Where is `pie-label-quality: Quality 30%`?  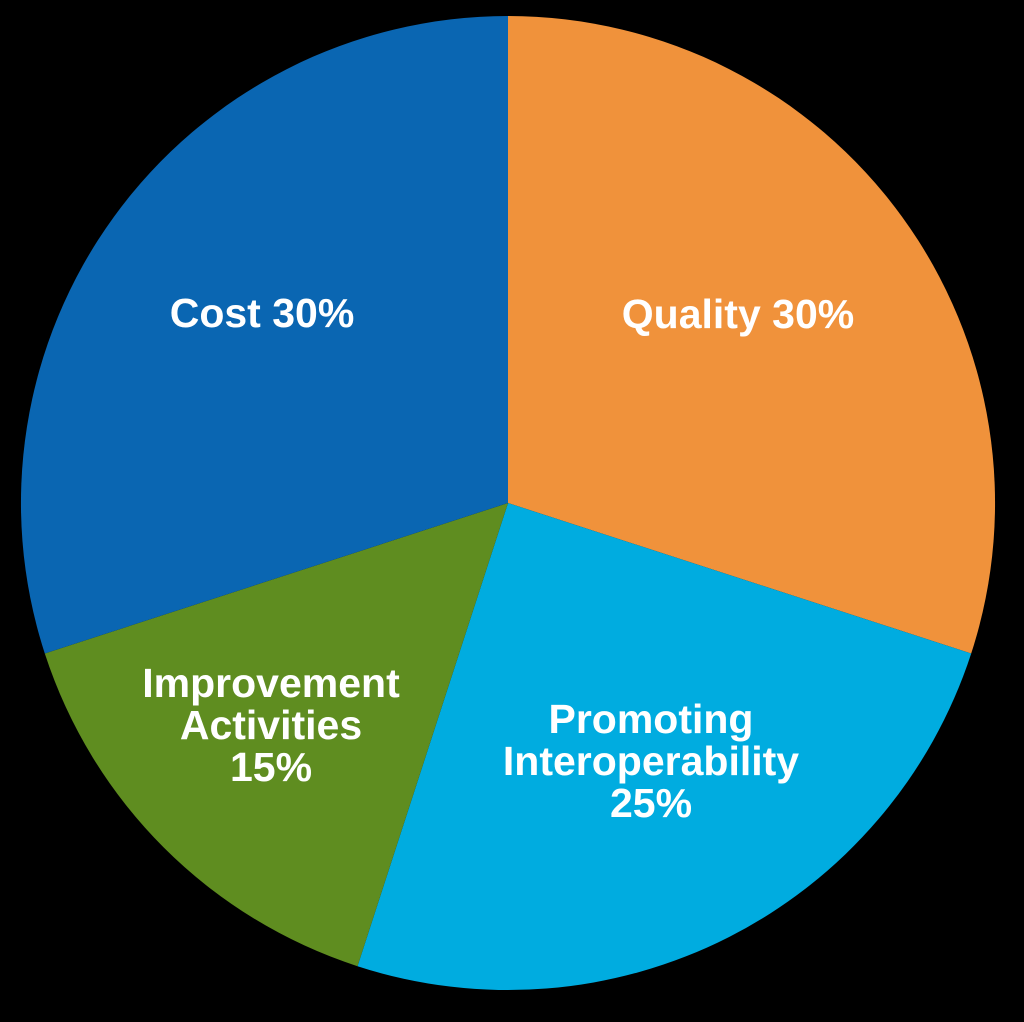 pie-label-quality: Quality 30% is located at coordinates (738, 314).